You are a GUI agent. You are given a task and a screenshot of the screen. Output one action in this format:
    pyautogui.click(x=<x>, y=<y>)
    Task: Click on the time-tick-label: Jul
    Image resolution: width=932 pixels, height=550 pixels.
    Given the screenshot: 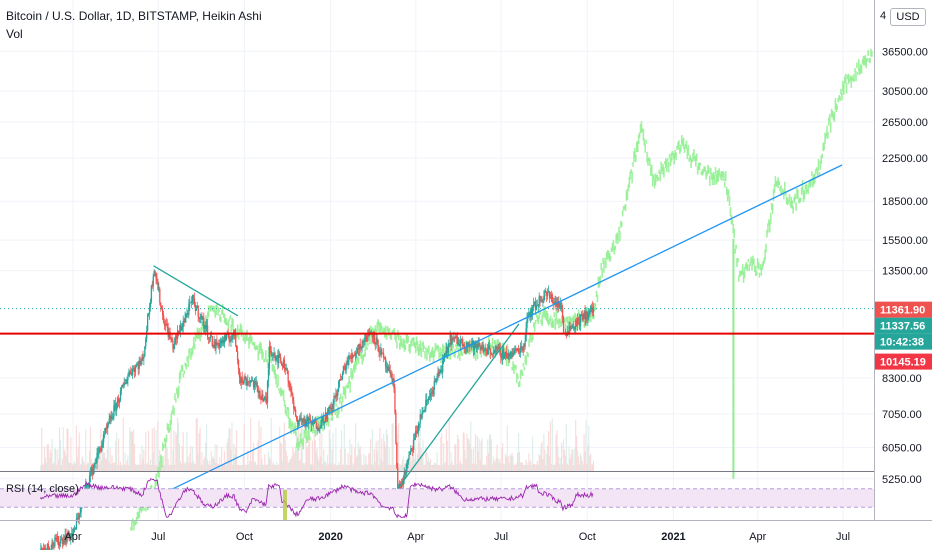 What is the action you would take?
    pyautogui.click(x=158, y=537)
    